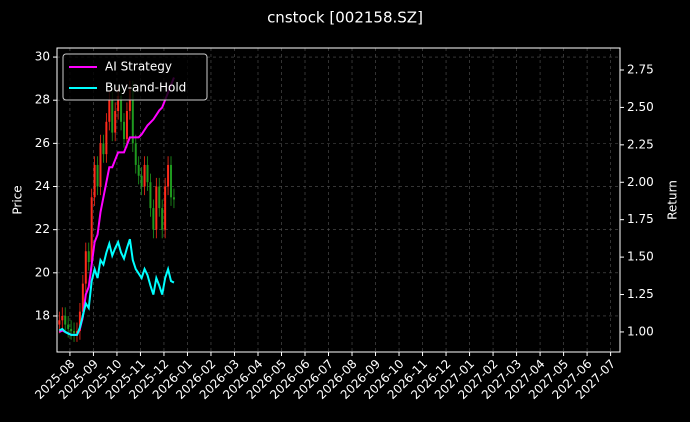 The width and height of the screenshot is (690, 422). What do you see at coordinates (42, 100) in the screenshot?
I see `y-tick-label: 28` at bounding box center [42, 100].